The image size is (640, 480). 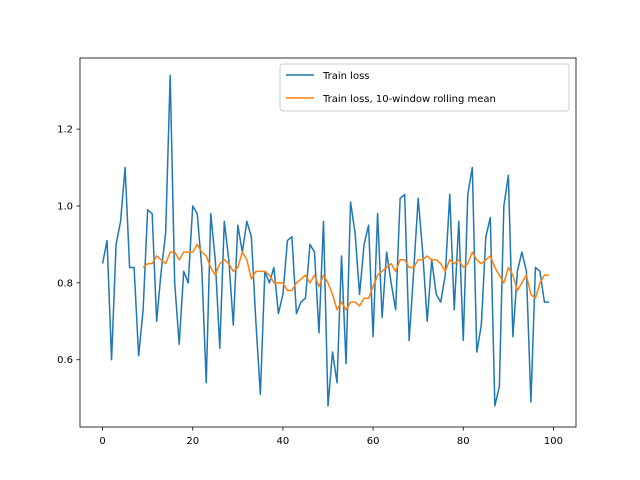 I want to click on legend-label-rolling-mean: Train loss, 10-window rolling mean, so click(x=409, y=99).